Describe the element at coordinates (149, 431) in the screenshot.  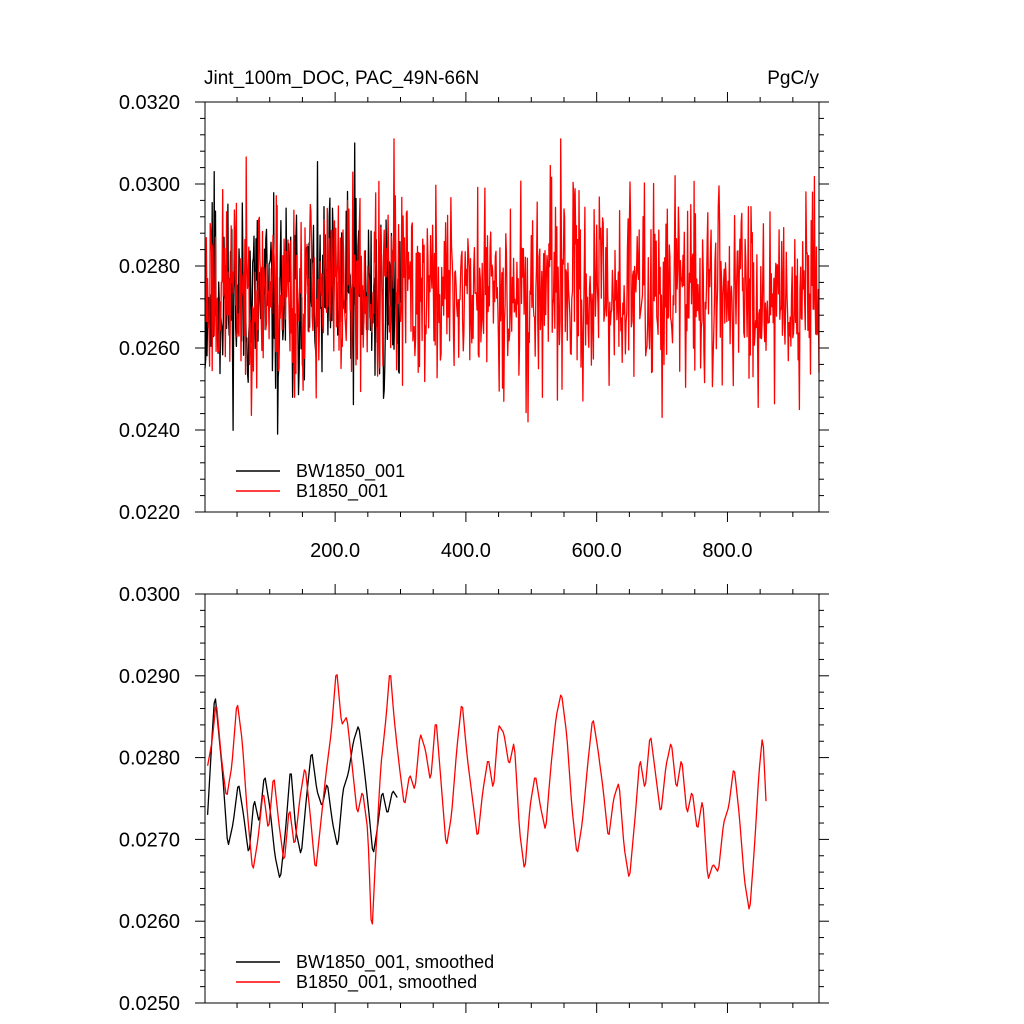
I see `y-tick-label-1: 0.0240` at that location.